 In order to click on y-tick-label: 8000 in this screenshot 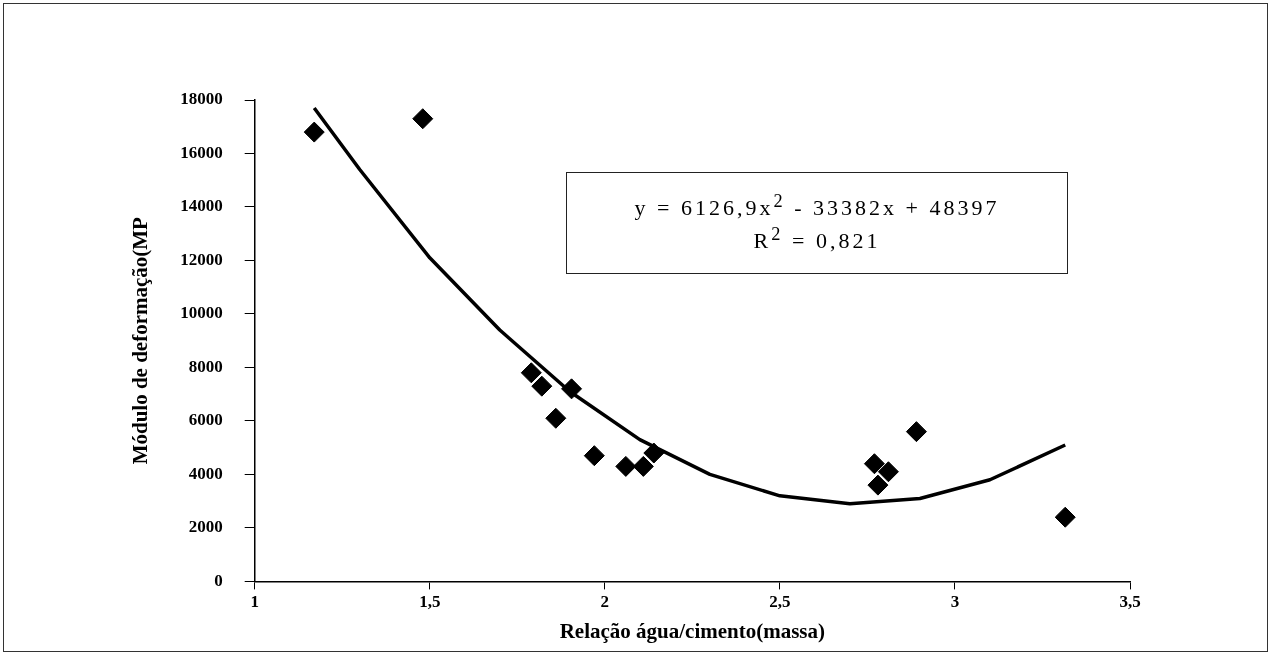, I will do `click(205, 366)`.